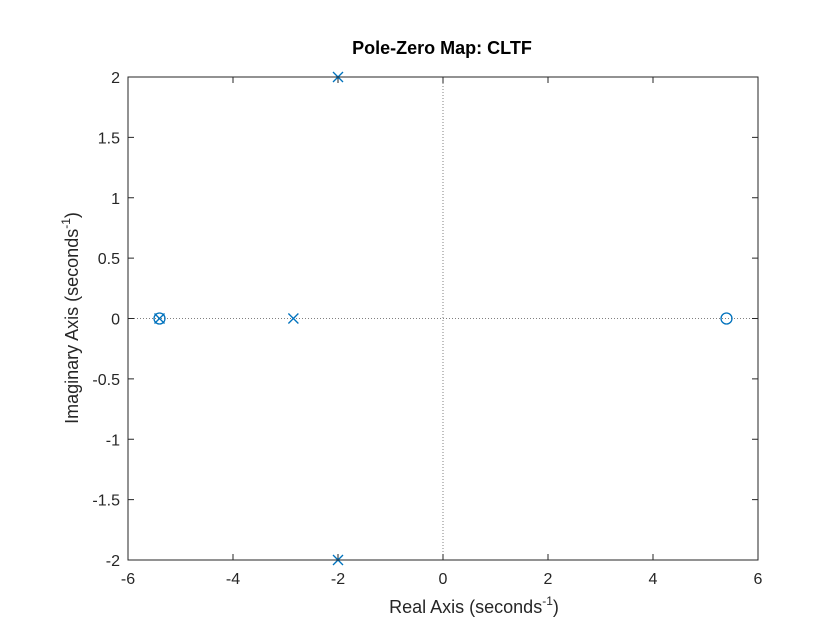 This screenshot has height=630, width=840. What do you see at coordinates (113, 440) in the screenshot?
I see `y-tick-label: -1` at bounding box center [113, 440].